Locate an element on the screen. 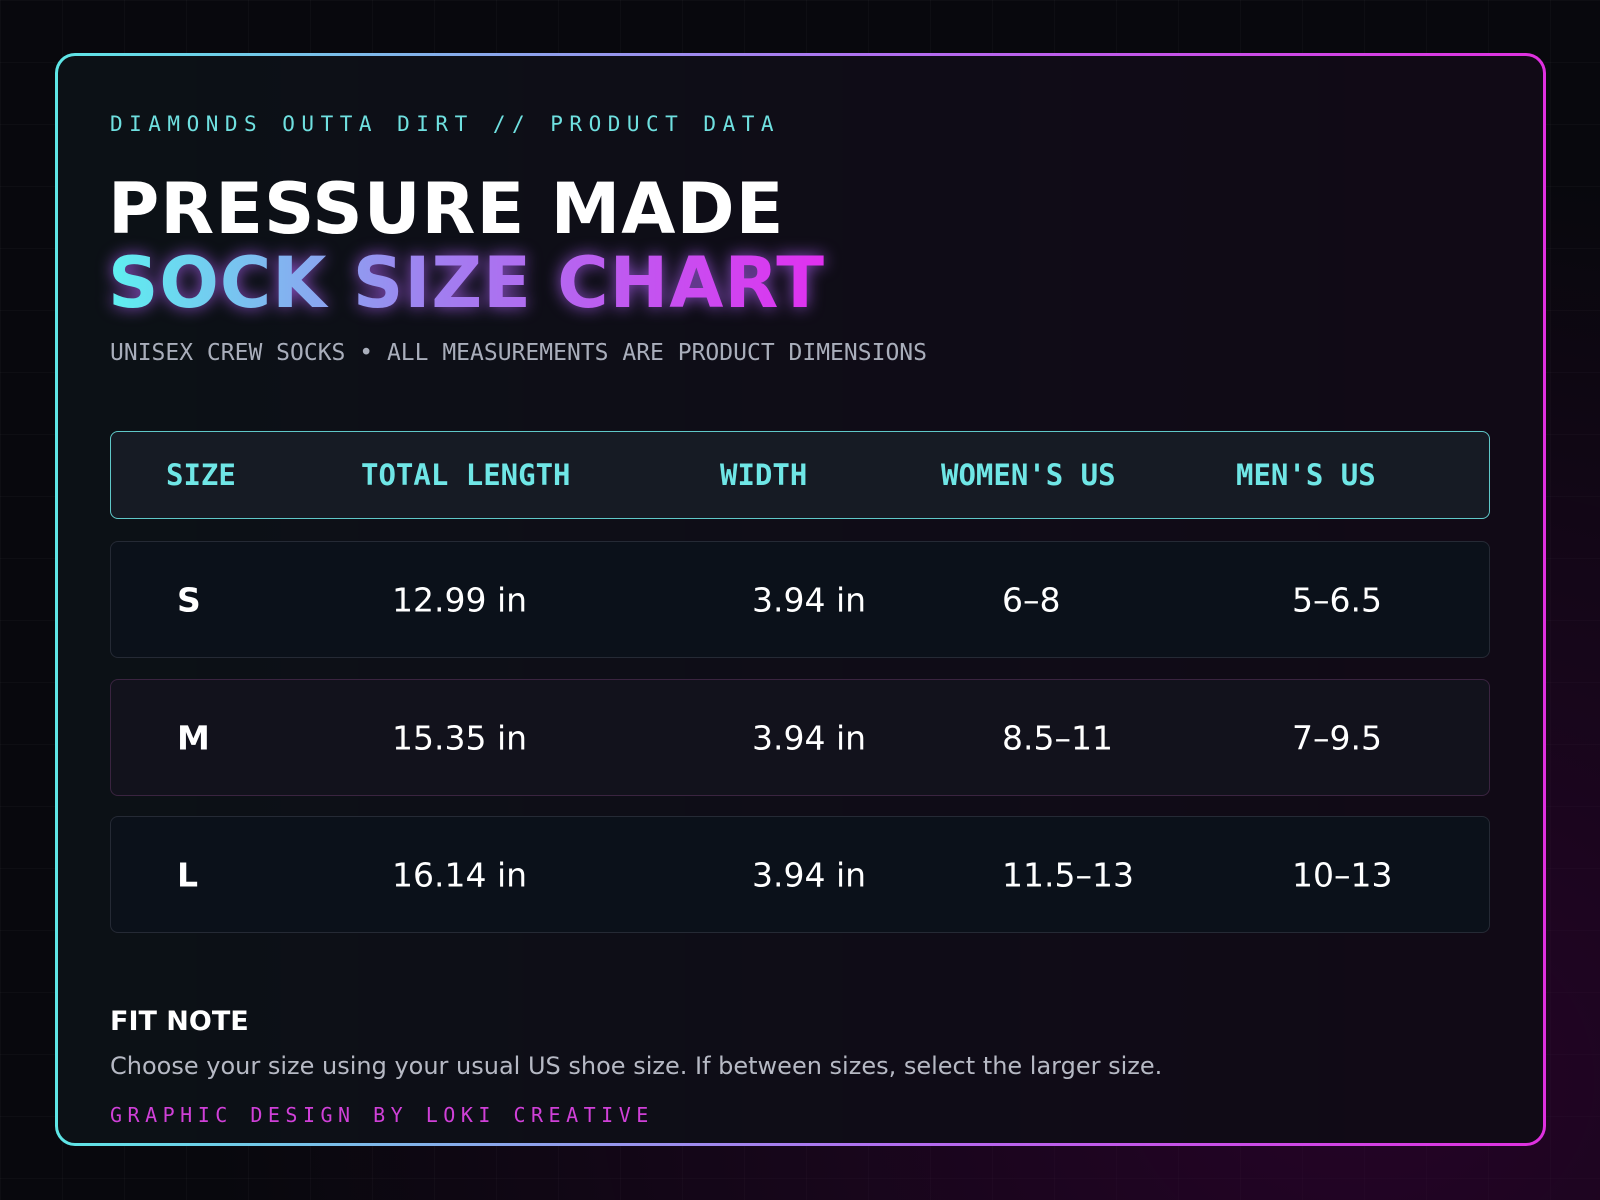  table-row: L 16.14 in 3.94 in 11.5–13 10–13 is located at coordinates (800, 874).